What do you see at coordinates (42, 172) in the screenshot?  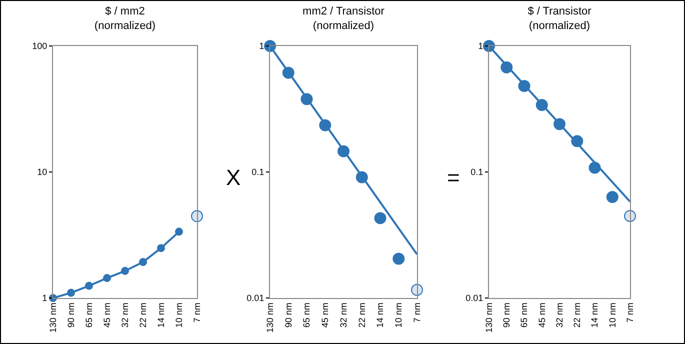 I see `y-tick-label: 10` at bounding box center [42, 172].